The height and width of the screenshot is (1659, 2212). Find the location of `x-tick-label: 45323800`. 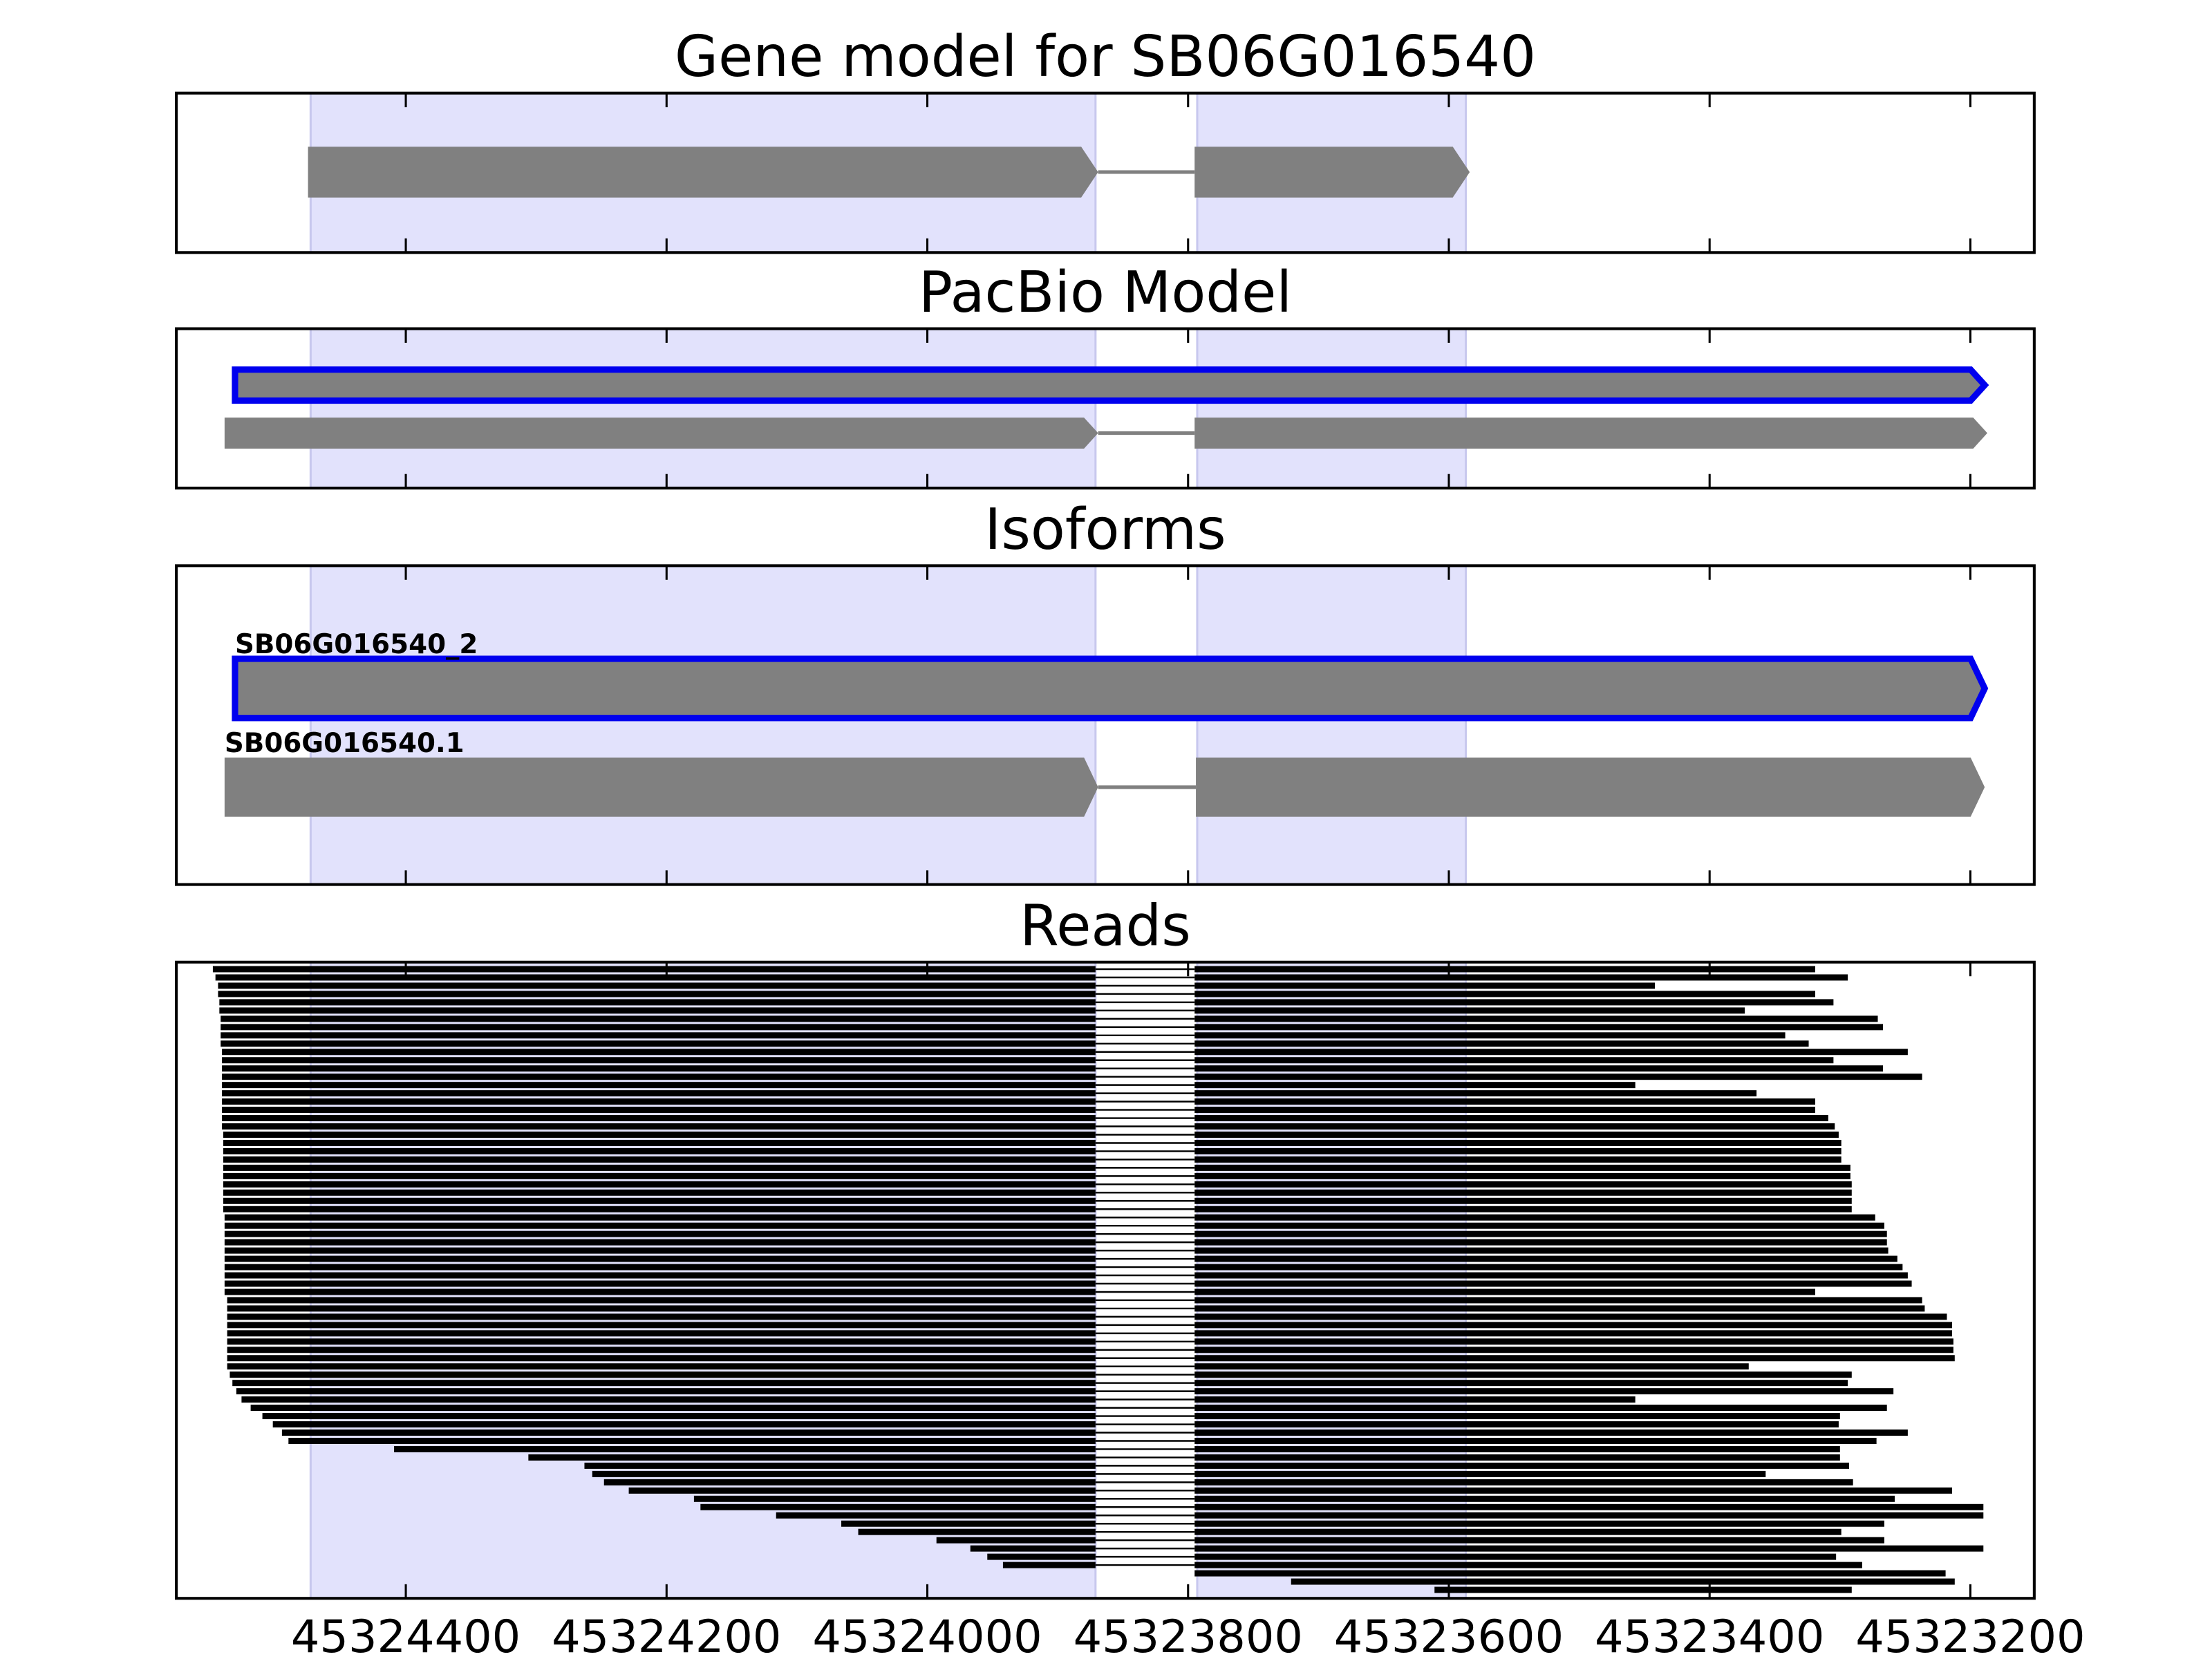

x-tick-label: 45323800 is located at coordinates (1188, 1635).